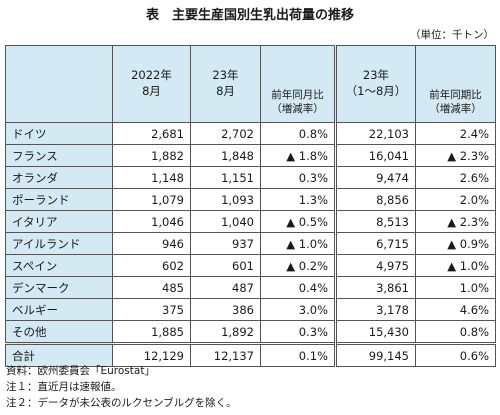 The height and width of the screenshot is (415, 500). I want to click on column-header: 23年 （1～8月）, so click(375, 84).